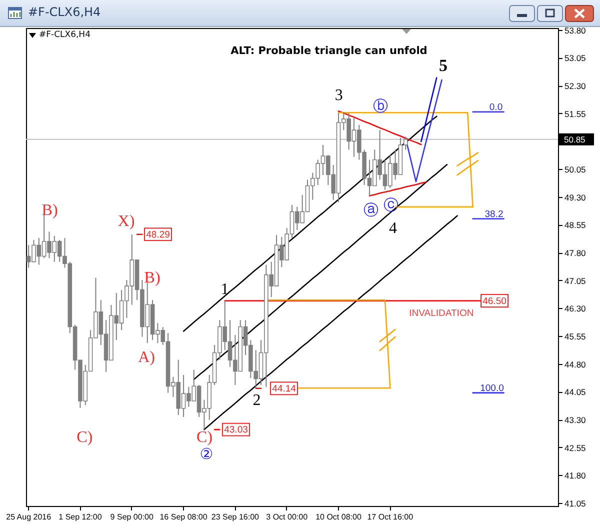  What do you see at coordinates (380, 106) in the screenshot?
I see `annotation: ⓑ` at bounding box center [380, 106].